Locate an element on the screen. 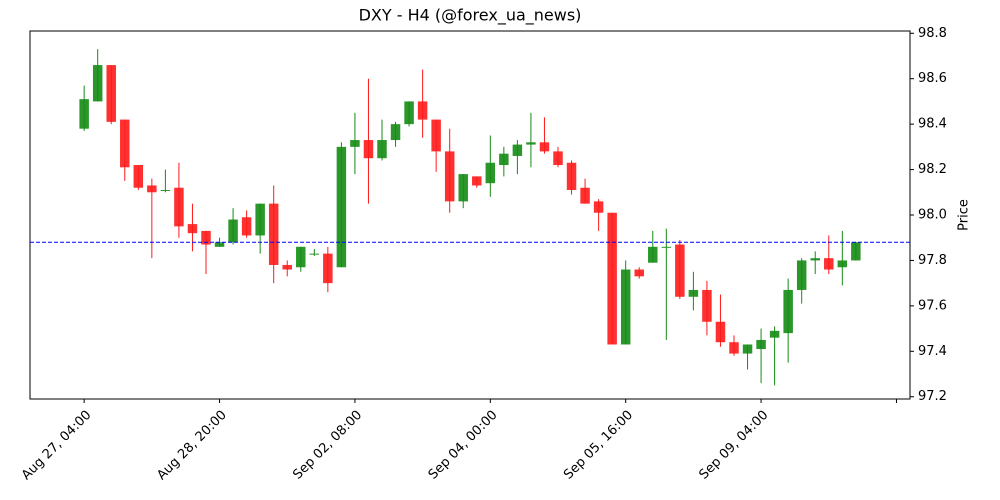 The width and height of the screenshot is (1000, 500). y-tick-label: 98.6 is located at coordinates (932, 78).